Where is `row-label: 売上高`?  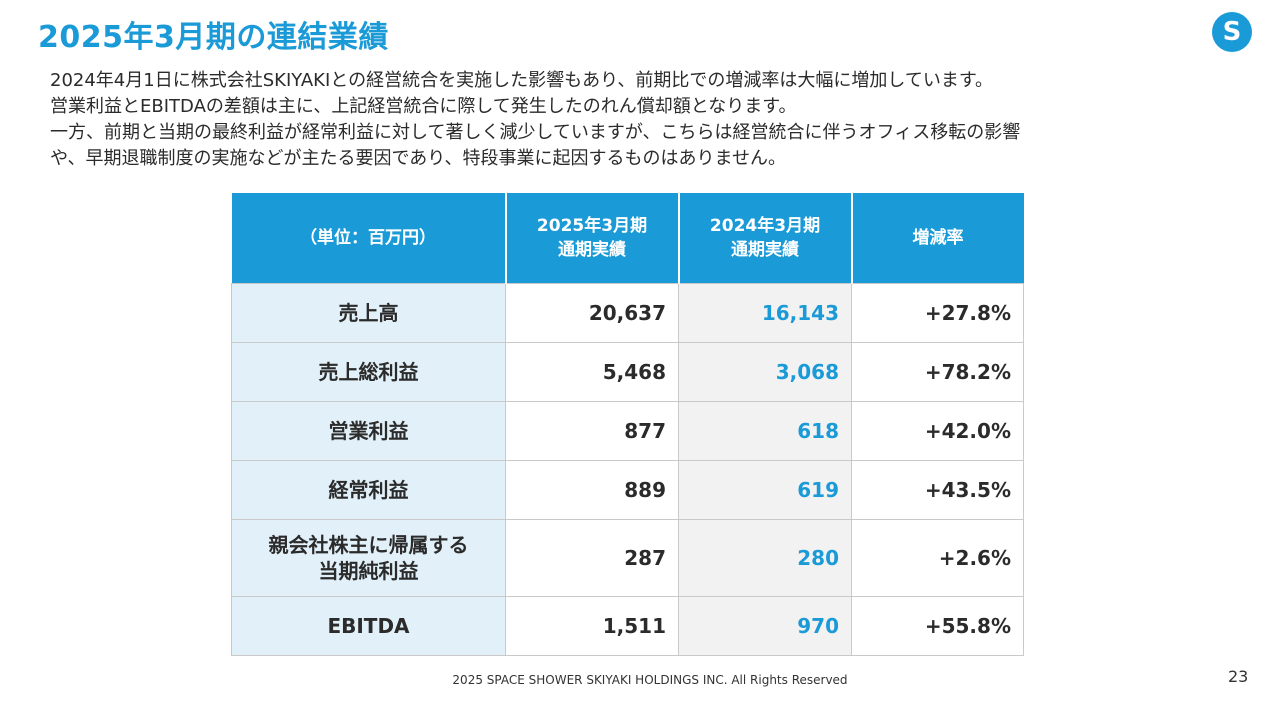
row-label: 売上高 is located at coordinates (368, 313).